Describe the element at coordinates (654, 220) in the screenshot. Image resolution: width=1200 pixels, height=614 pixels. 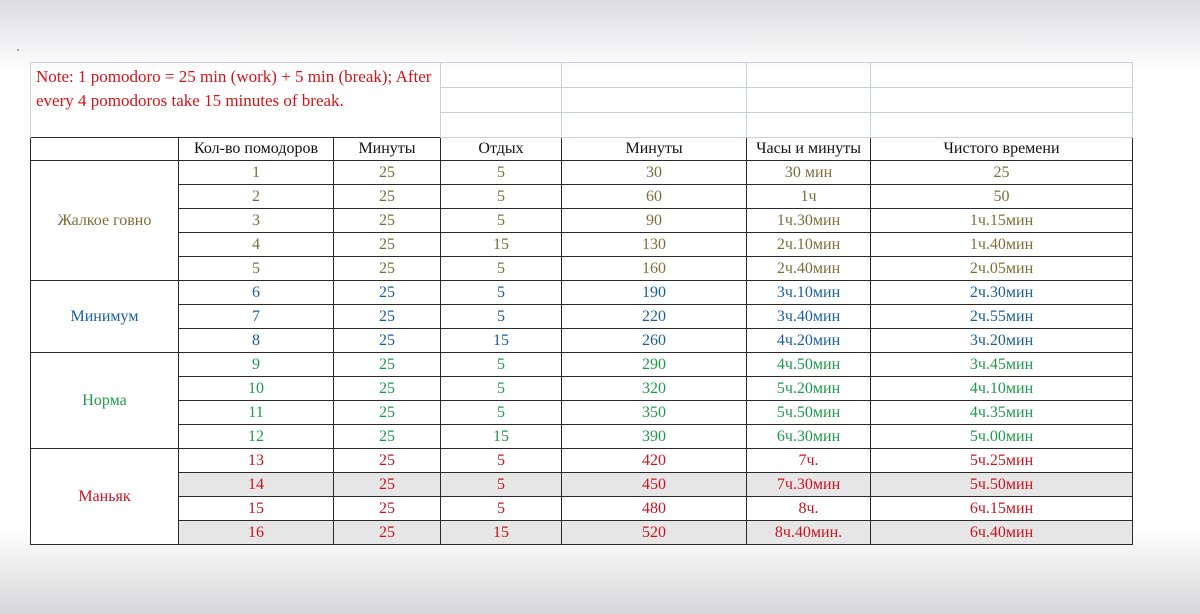
I see `total-minutes-cell: 90` at that location.